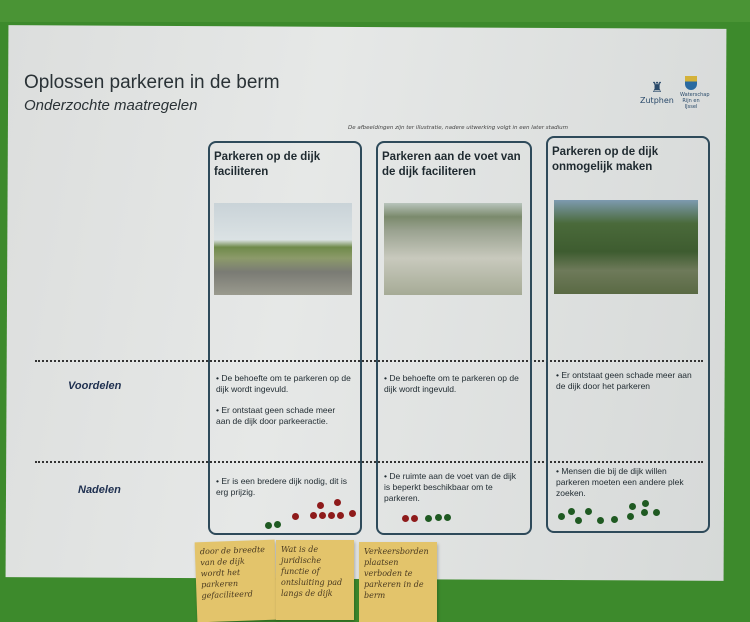 The image size is (750, 622). Describe the element at coordinates (453, 249) in the screenshot. I see `photo-grass-pavers` at that location.